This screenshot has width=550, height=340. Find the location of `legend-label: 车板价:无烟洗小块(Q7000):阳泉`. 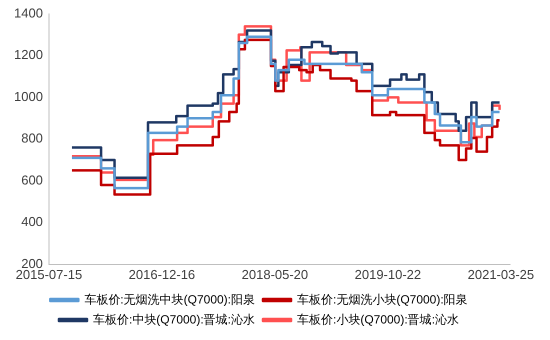

legend-label: 车板价:无烟洗小块(Q7000):阳泉 is located at coordinates (382, 299).